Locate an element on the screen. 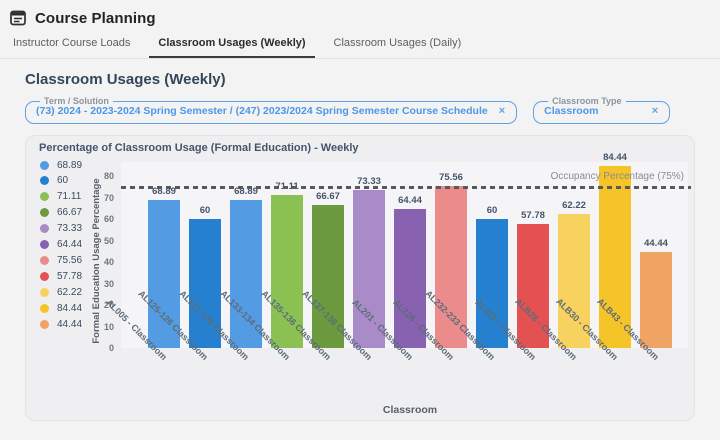 The width and height of the screenshot is (720, 440). bar-value-label: 62.22 is located at coordinates (574, 206).